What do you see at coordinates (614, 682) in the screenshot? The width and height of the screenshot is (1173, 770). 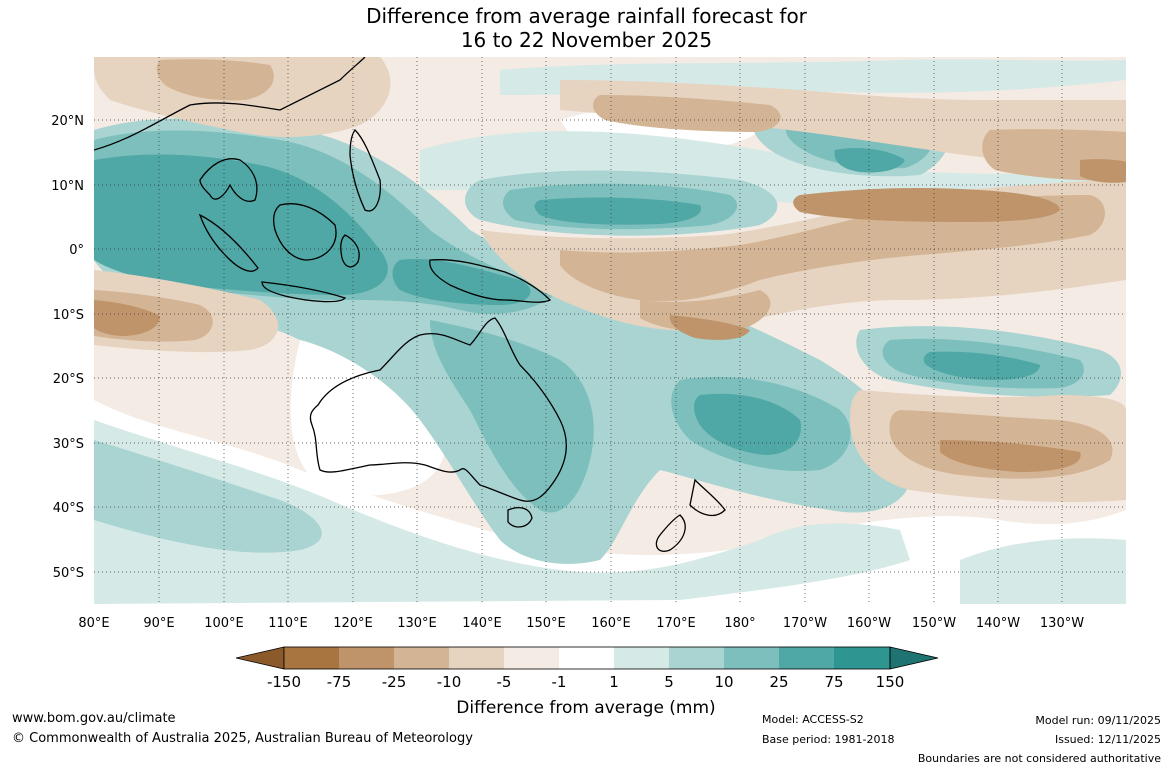 I see `colorbar-tick-label: 1` at bounding box center [614, 682].